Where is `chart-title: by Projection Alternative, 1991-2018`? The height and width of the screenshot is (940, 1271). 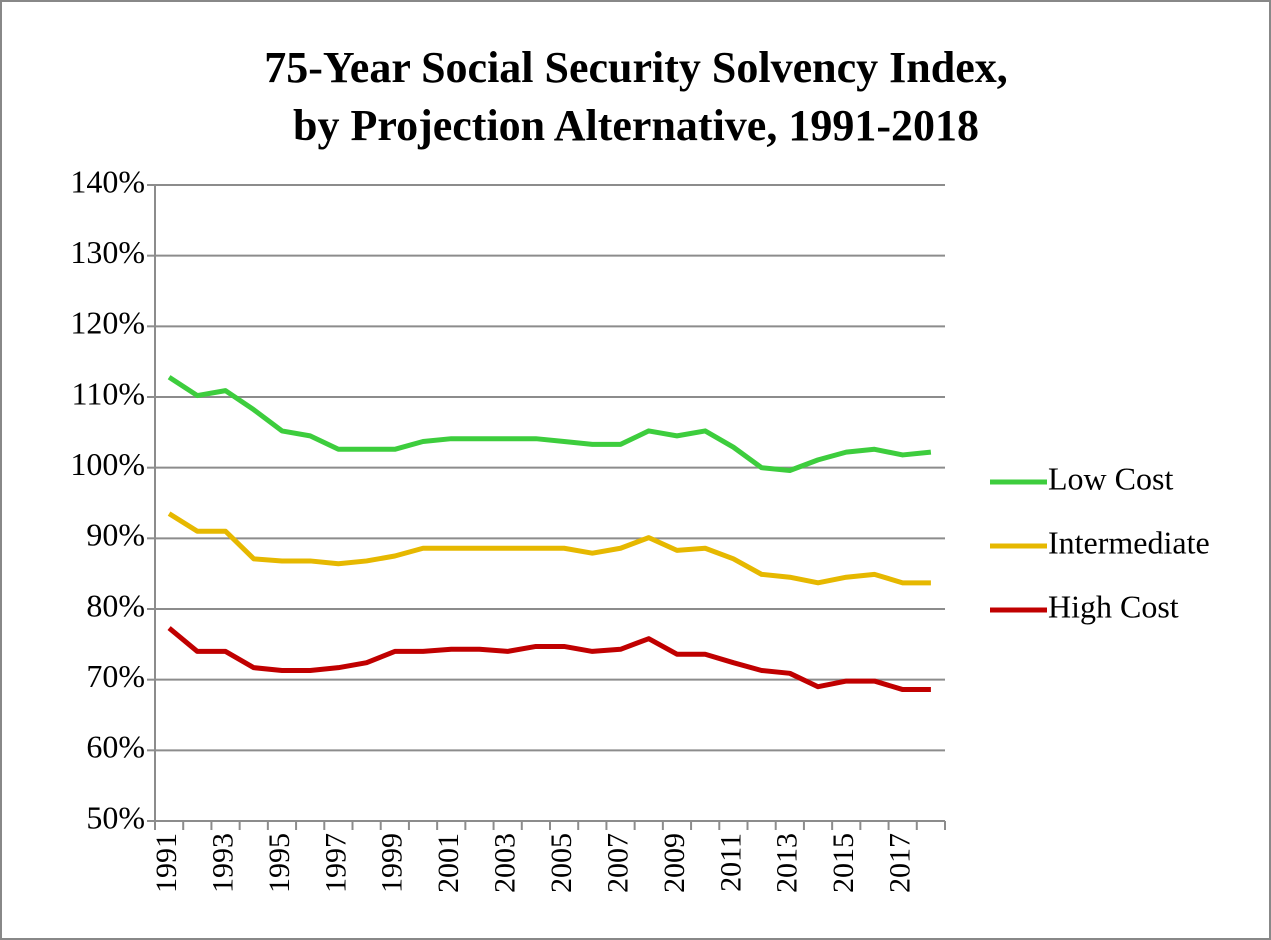 chart-title: by Projection Alternative, 1991-2018 is located at coordinates (636, 125).